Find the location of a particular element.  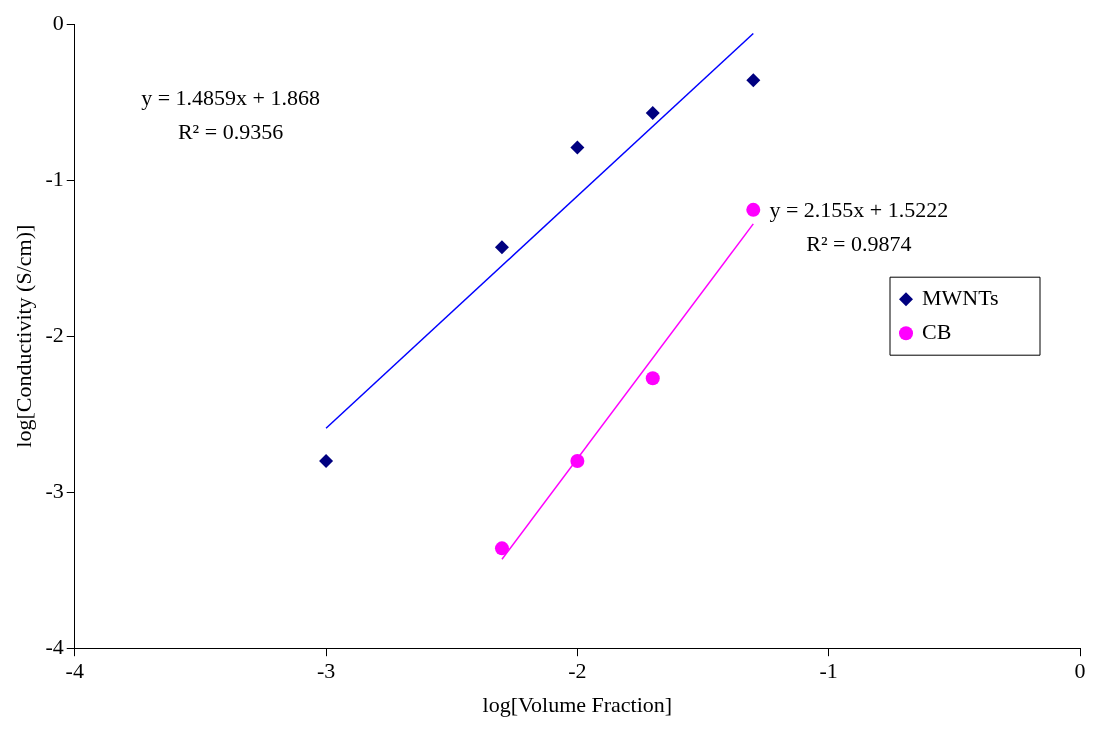

y-axis-title: log[Conductivity (S/cm)] is located at coordinates (23, 336).